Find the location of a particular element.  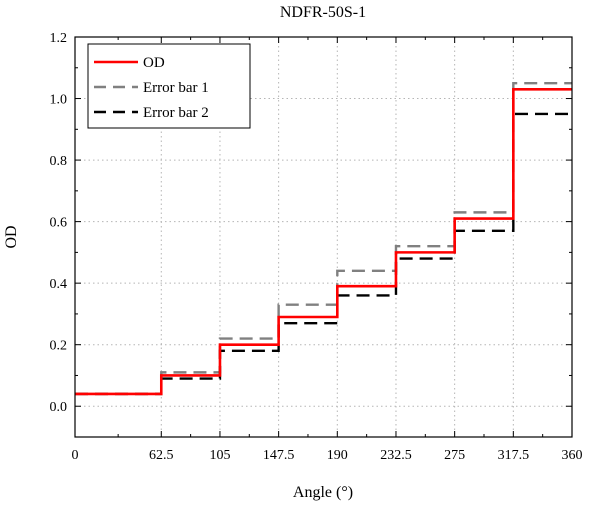

y-tick-label: 1.2 is located at coordinates (59, 38).